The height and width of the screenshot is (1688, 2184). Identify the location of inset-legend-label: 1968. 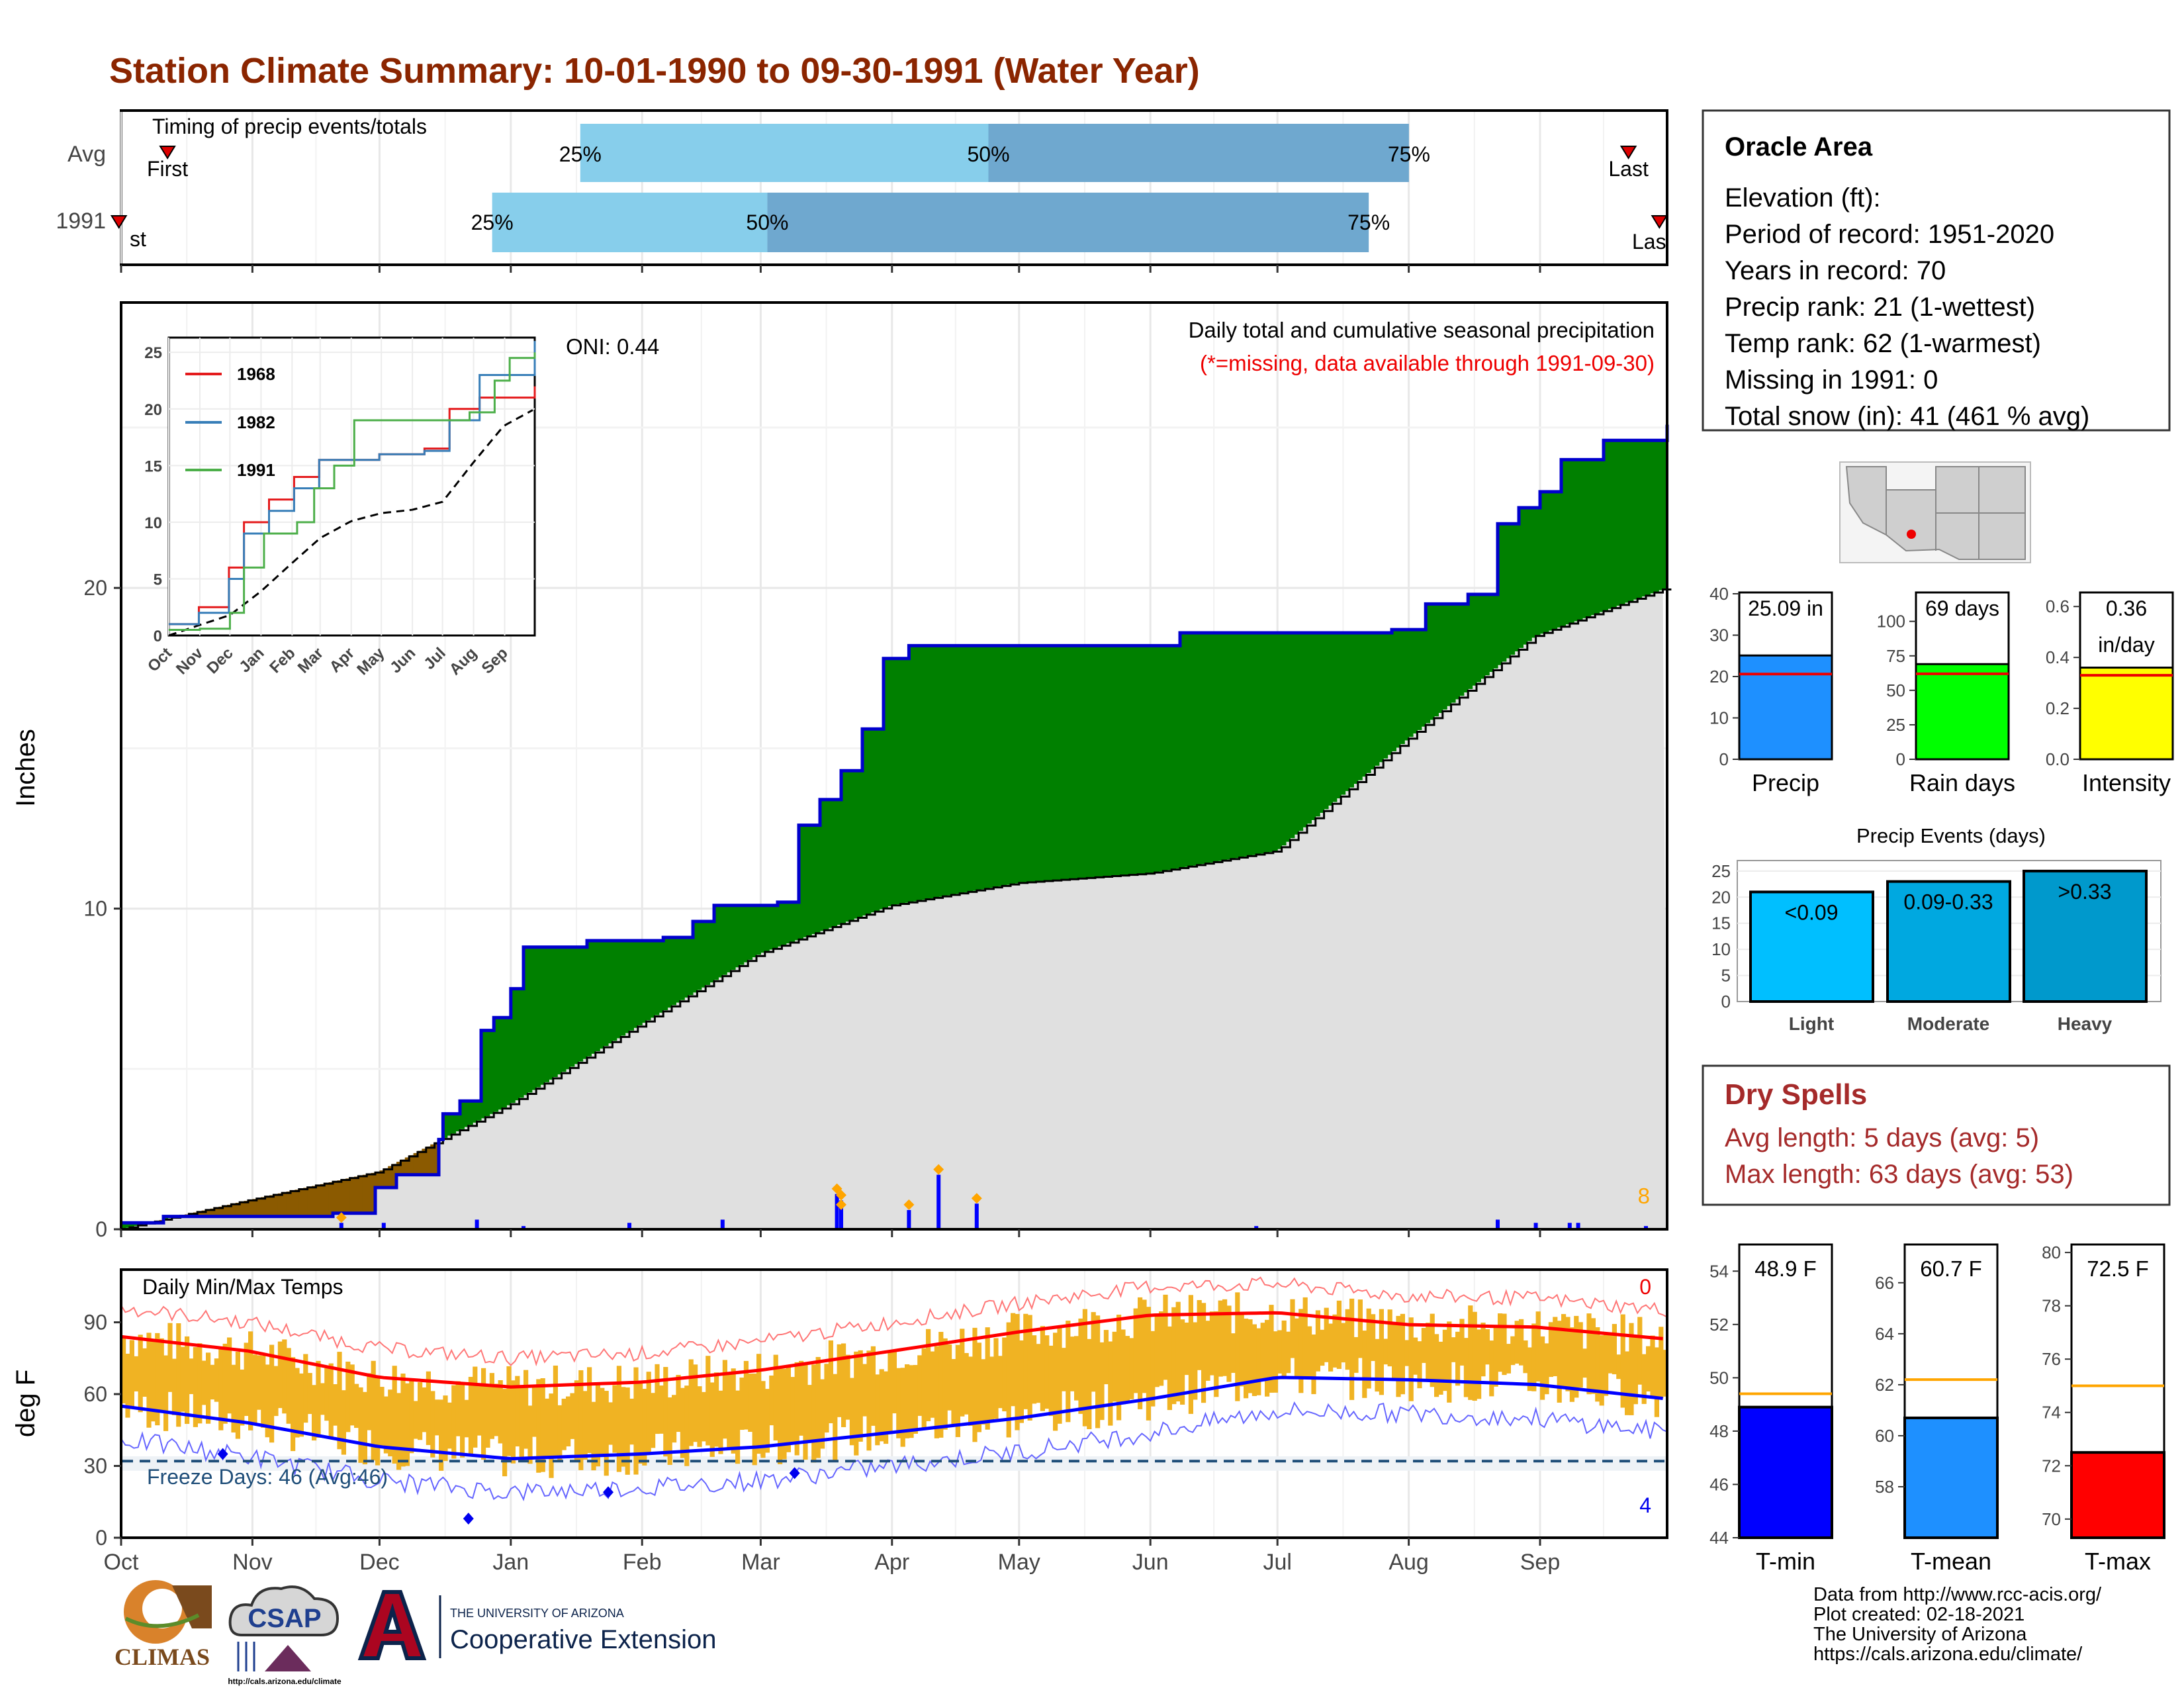
(256, 374).